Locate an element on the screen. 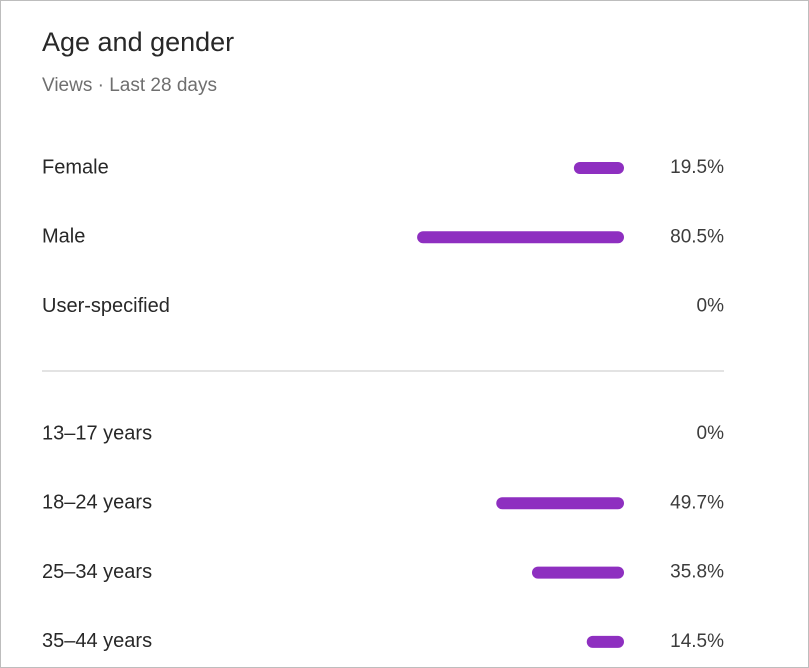  card-subtitle: Views · Last 28 days is located at coordinates (129, 85).